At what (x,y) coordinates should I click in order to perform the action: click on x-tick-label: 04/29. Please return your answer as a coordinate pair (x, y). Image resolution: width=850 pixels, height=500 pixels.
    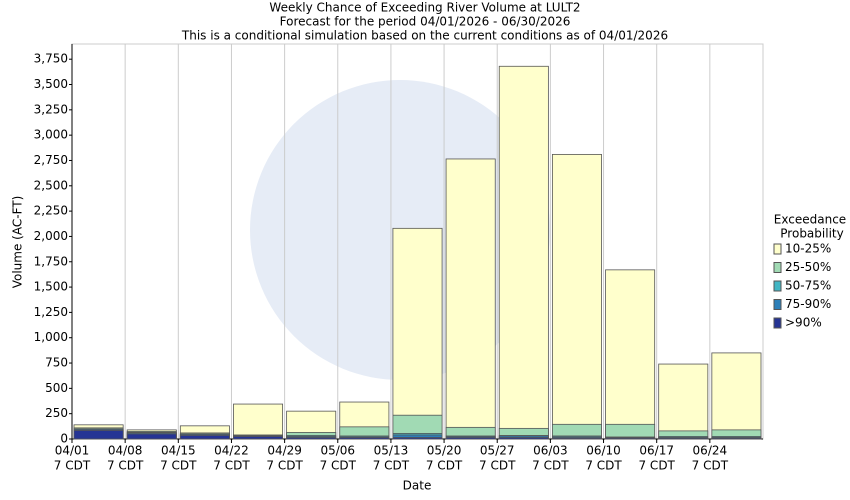
    Looking at the image, I should click on (284, 451).